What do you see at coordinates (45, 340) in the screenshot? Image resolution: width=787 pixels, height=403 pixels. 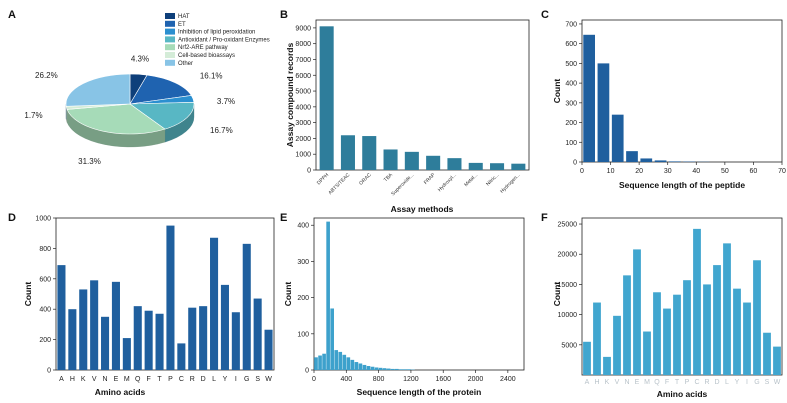 I see `d-ytick-label: 200` at bounding box center [45, 340].